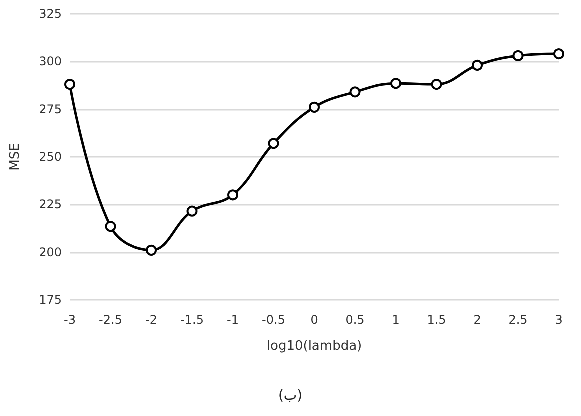  What do you see at coordinates (314, 346) in the screenshot?
I see `x-axis-title: log10(lambda)` at bounding box center [314, 346].